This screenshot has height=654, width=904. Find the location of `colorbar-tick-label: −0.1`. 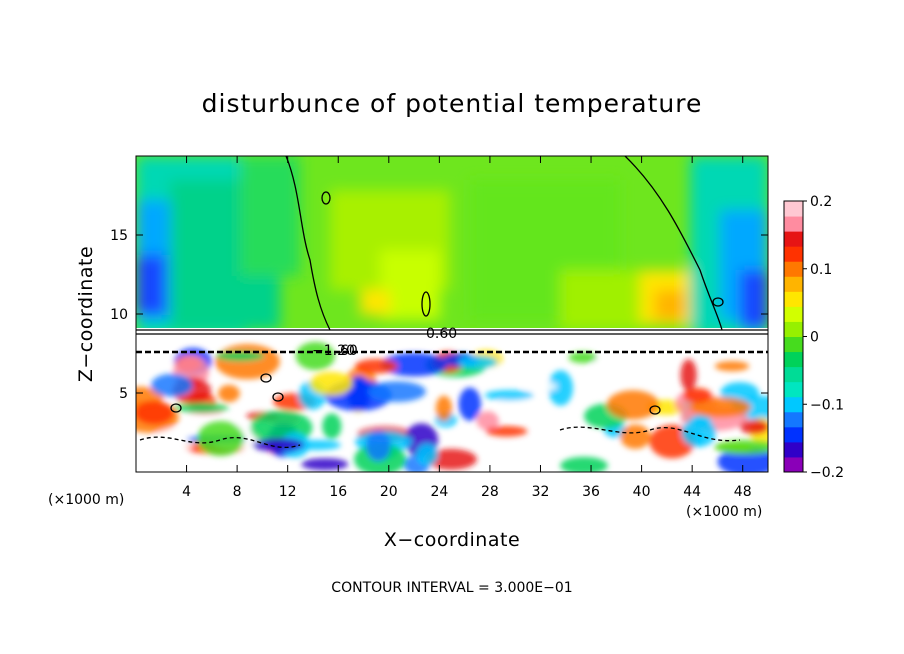

colorbar-tick-label: −0.1 is located at coordinates (827, 405).